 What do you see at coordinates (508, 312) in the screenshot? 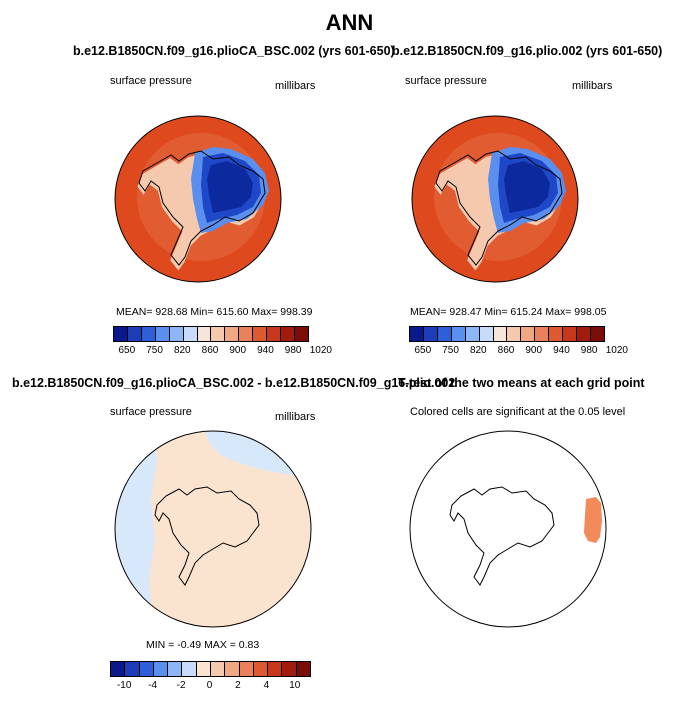
I see `panel2-stats: MEAN= 928.47 Min= 615.24 Max= 998.05` at bounding box center [508, 312].